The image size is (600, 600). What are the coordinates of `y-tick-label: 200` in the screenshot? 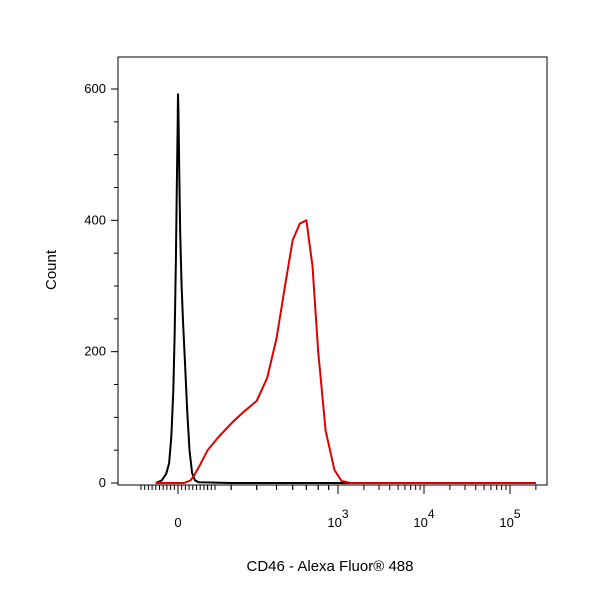 It's located at (95, 351).